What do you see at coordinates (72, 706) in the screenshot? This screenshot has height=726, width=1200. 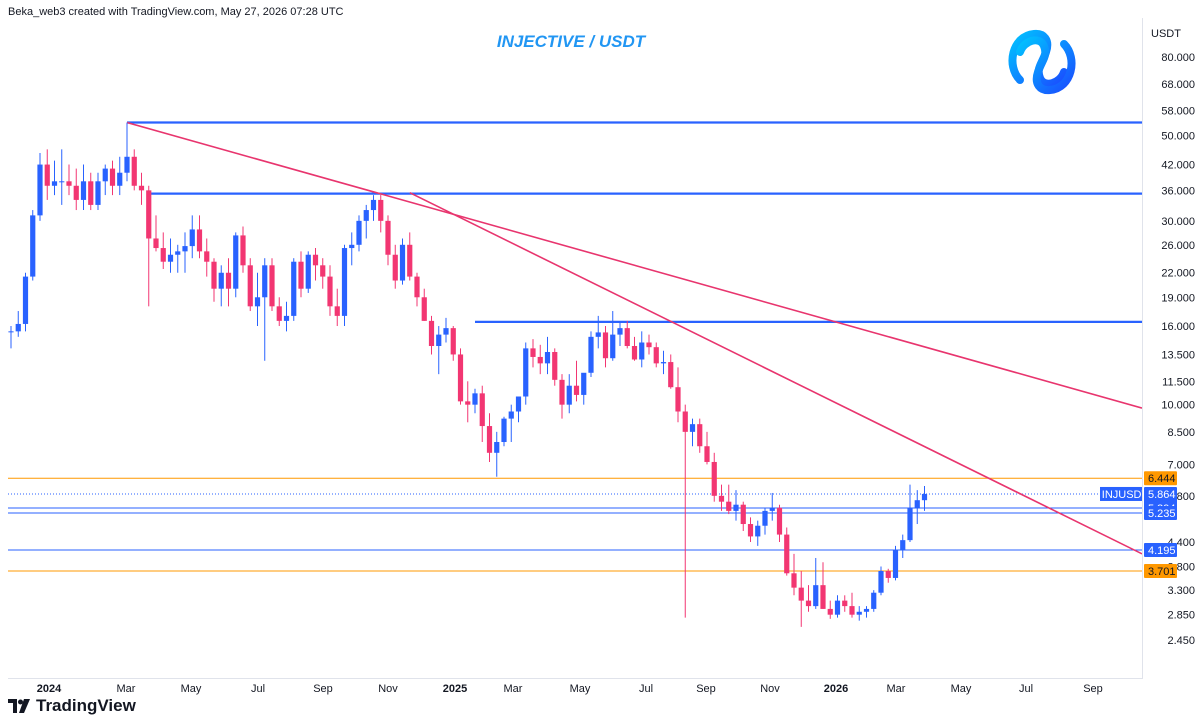 I see `footer: TradingView` at bounding box center [72, 706].